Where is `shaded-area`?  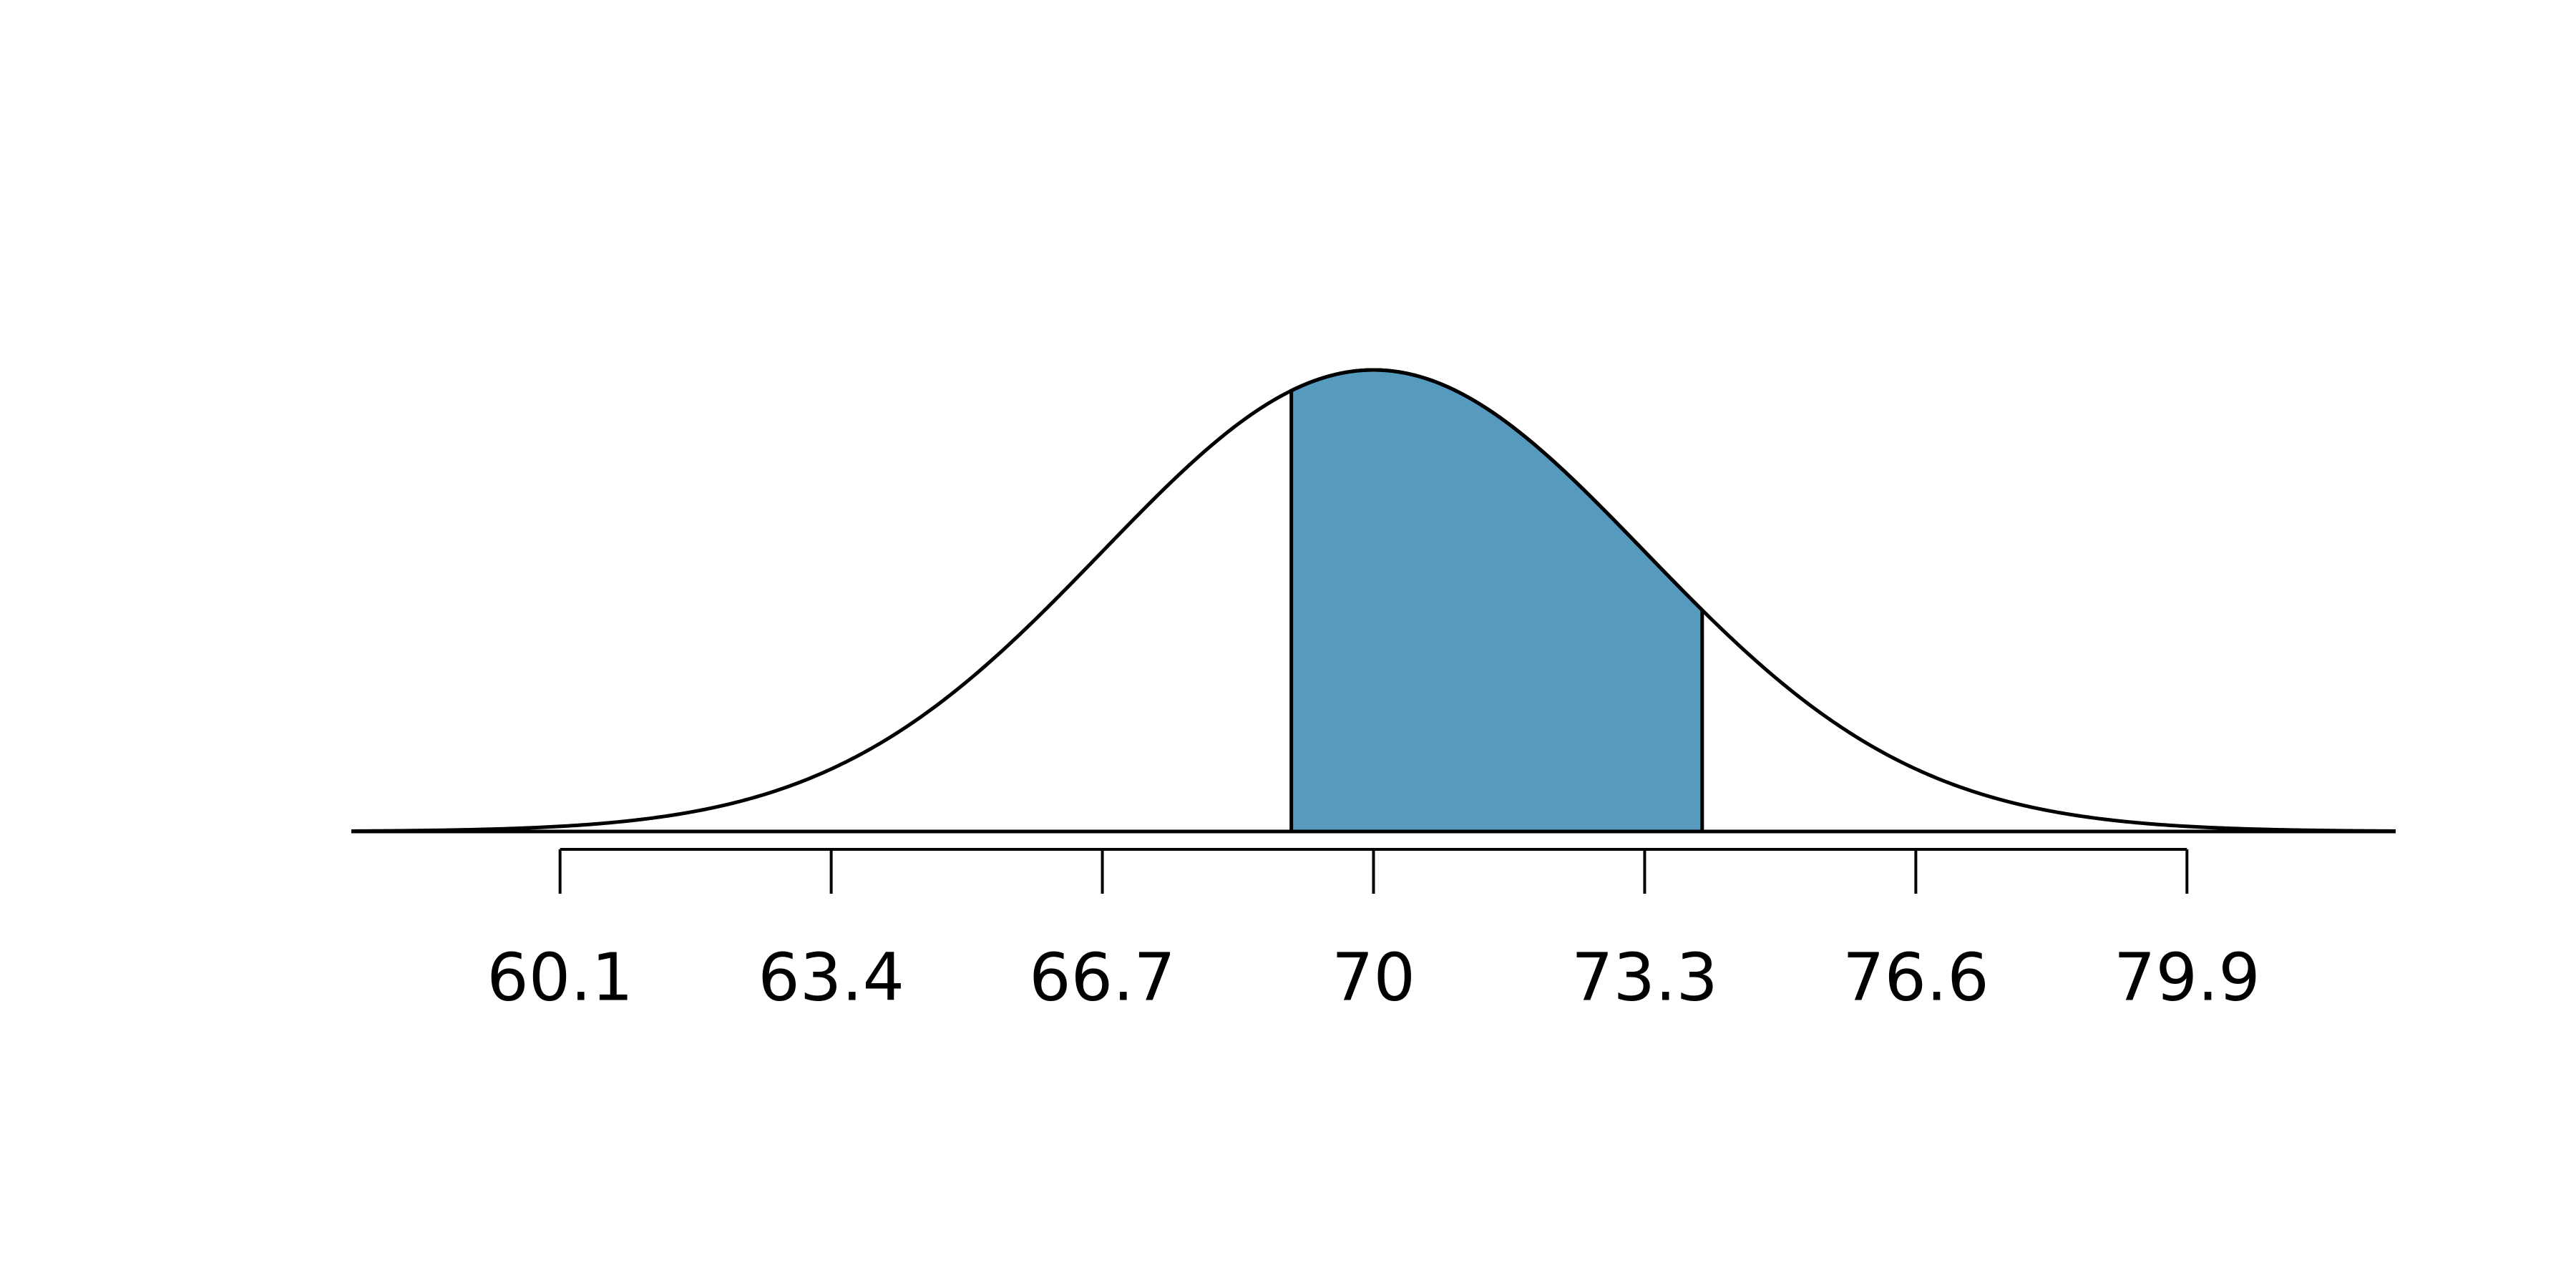
shaded-area is located at coordinates (1496, 601).